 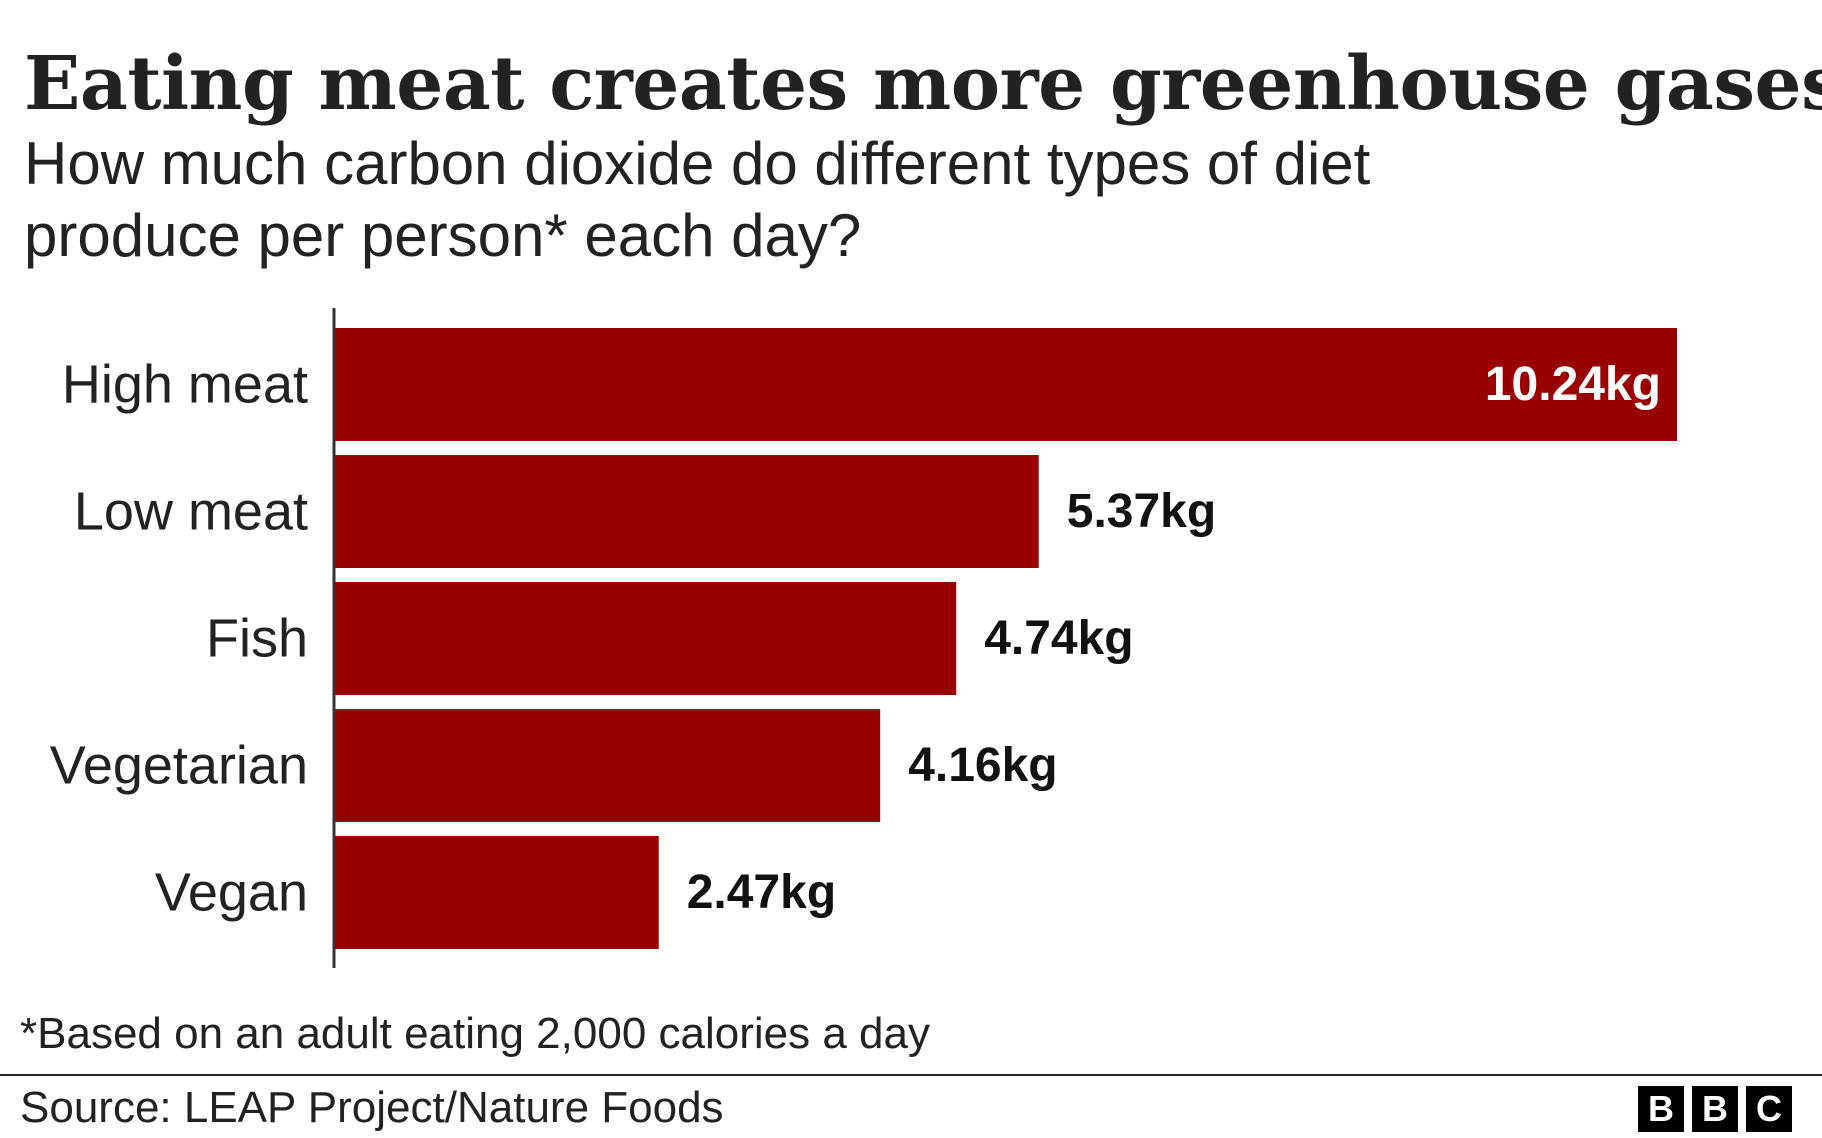 What do you see at coordinates (1058, 638) in the screenshot?
I see `bar-value-label: 4.74kg` at bounding box center [1058, 638].